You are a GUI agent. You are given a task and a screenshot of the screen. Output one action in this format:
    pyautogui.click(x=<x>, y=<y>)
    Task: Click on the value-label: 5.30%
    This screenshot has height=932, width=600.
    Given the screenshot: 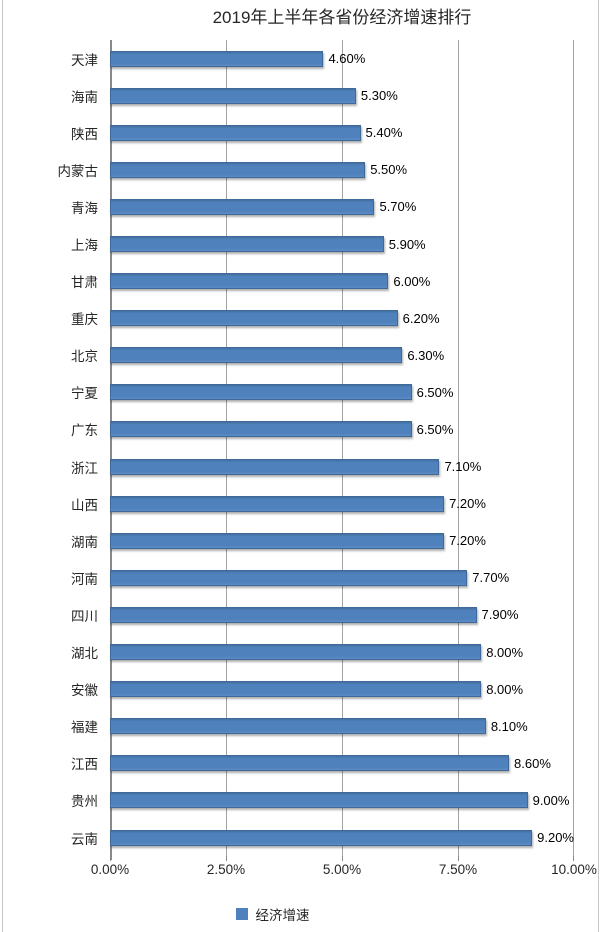 What is the action you would take?
    pyautogui.click(x=379, y=96)
    